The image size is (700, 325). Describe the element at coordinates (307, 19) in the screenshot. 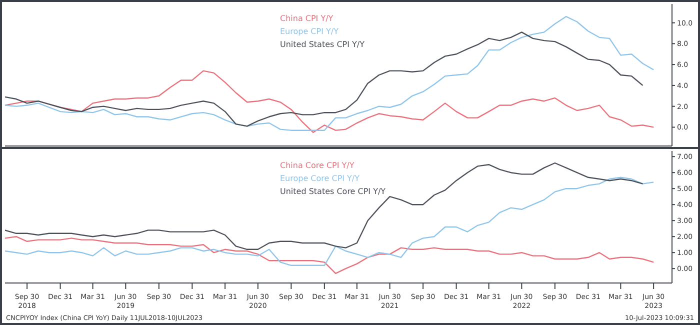

I see `text: China CPI Y/Y` at that location.